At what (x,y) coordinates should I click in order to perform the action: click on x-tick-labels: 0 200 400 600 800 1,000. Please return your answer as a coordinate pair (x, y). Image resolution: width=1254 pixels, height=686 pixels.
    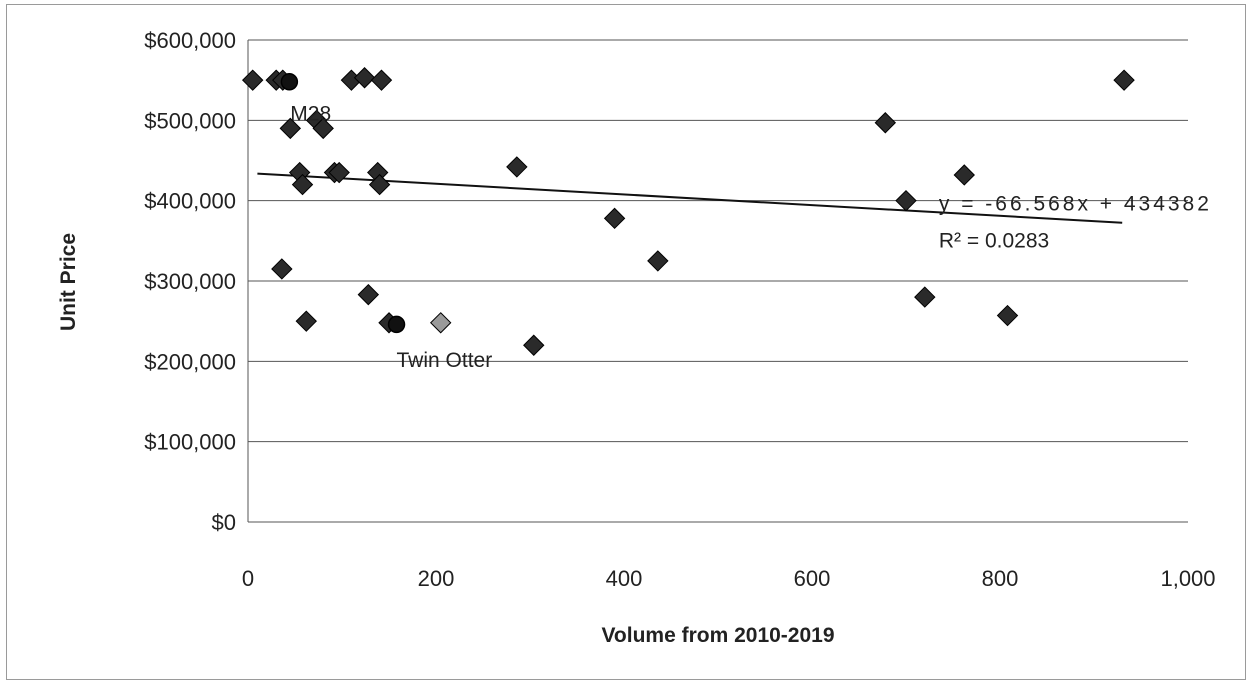
    Looking at the image, I should click on (729, 578).